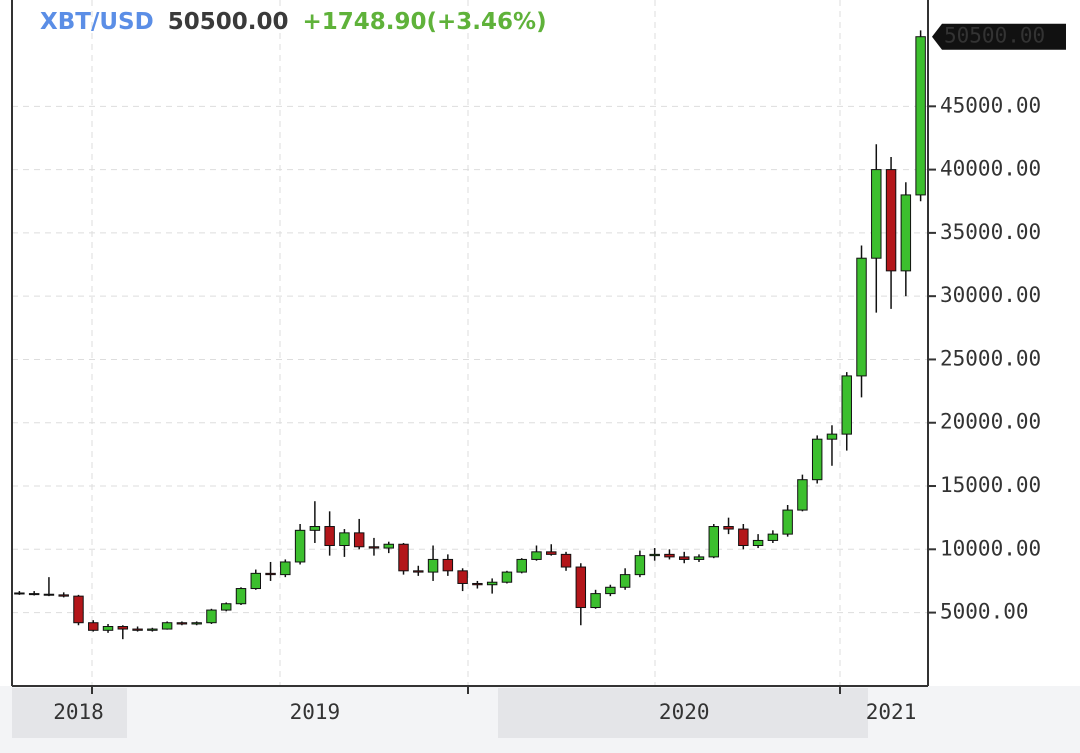 The width and height of the screenshot is (1080, 753). I want to click on y-tick-label: 20000.00, so click(990, 422).